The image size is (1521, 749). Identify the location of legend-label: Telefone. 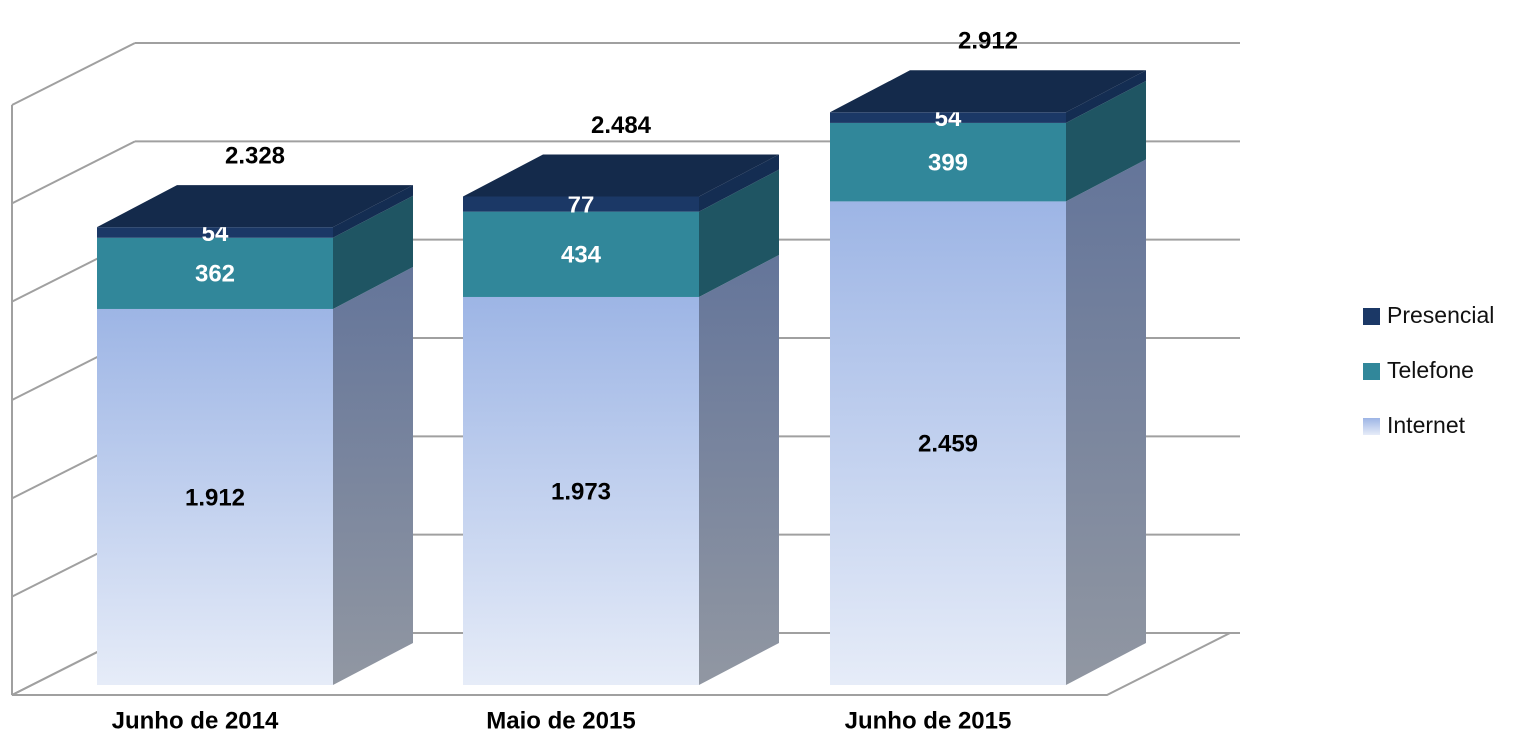
(1430, 370).